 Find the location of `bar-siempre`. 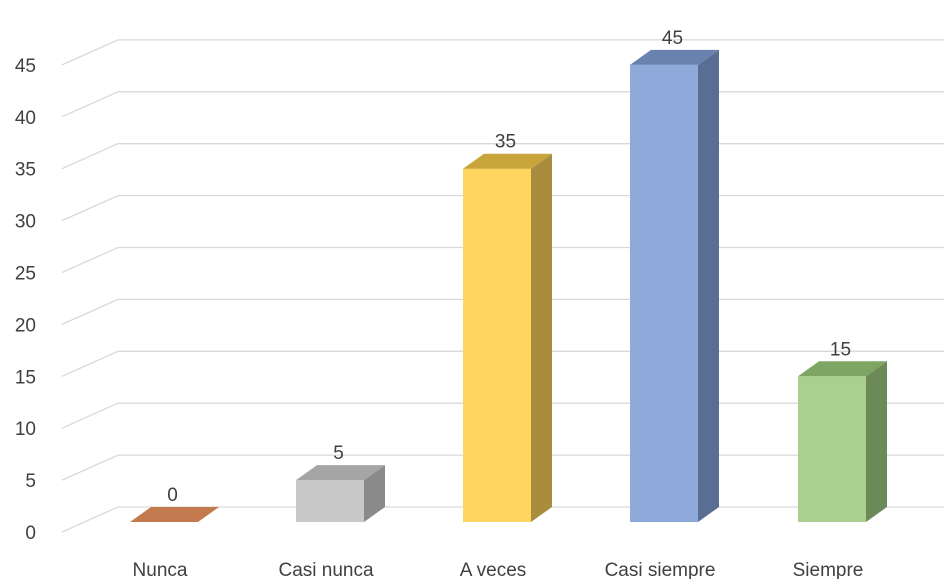

bar-siempre is located at coordinates (842, 441).